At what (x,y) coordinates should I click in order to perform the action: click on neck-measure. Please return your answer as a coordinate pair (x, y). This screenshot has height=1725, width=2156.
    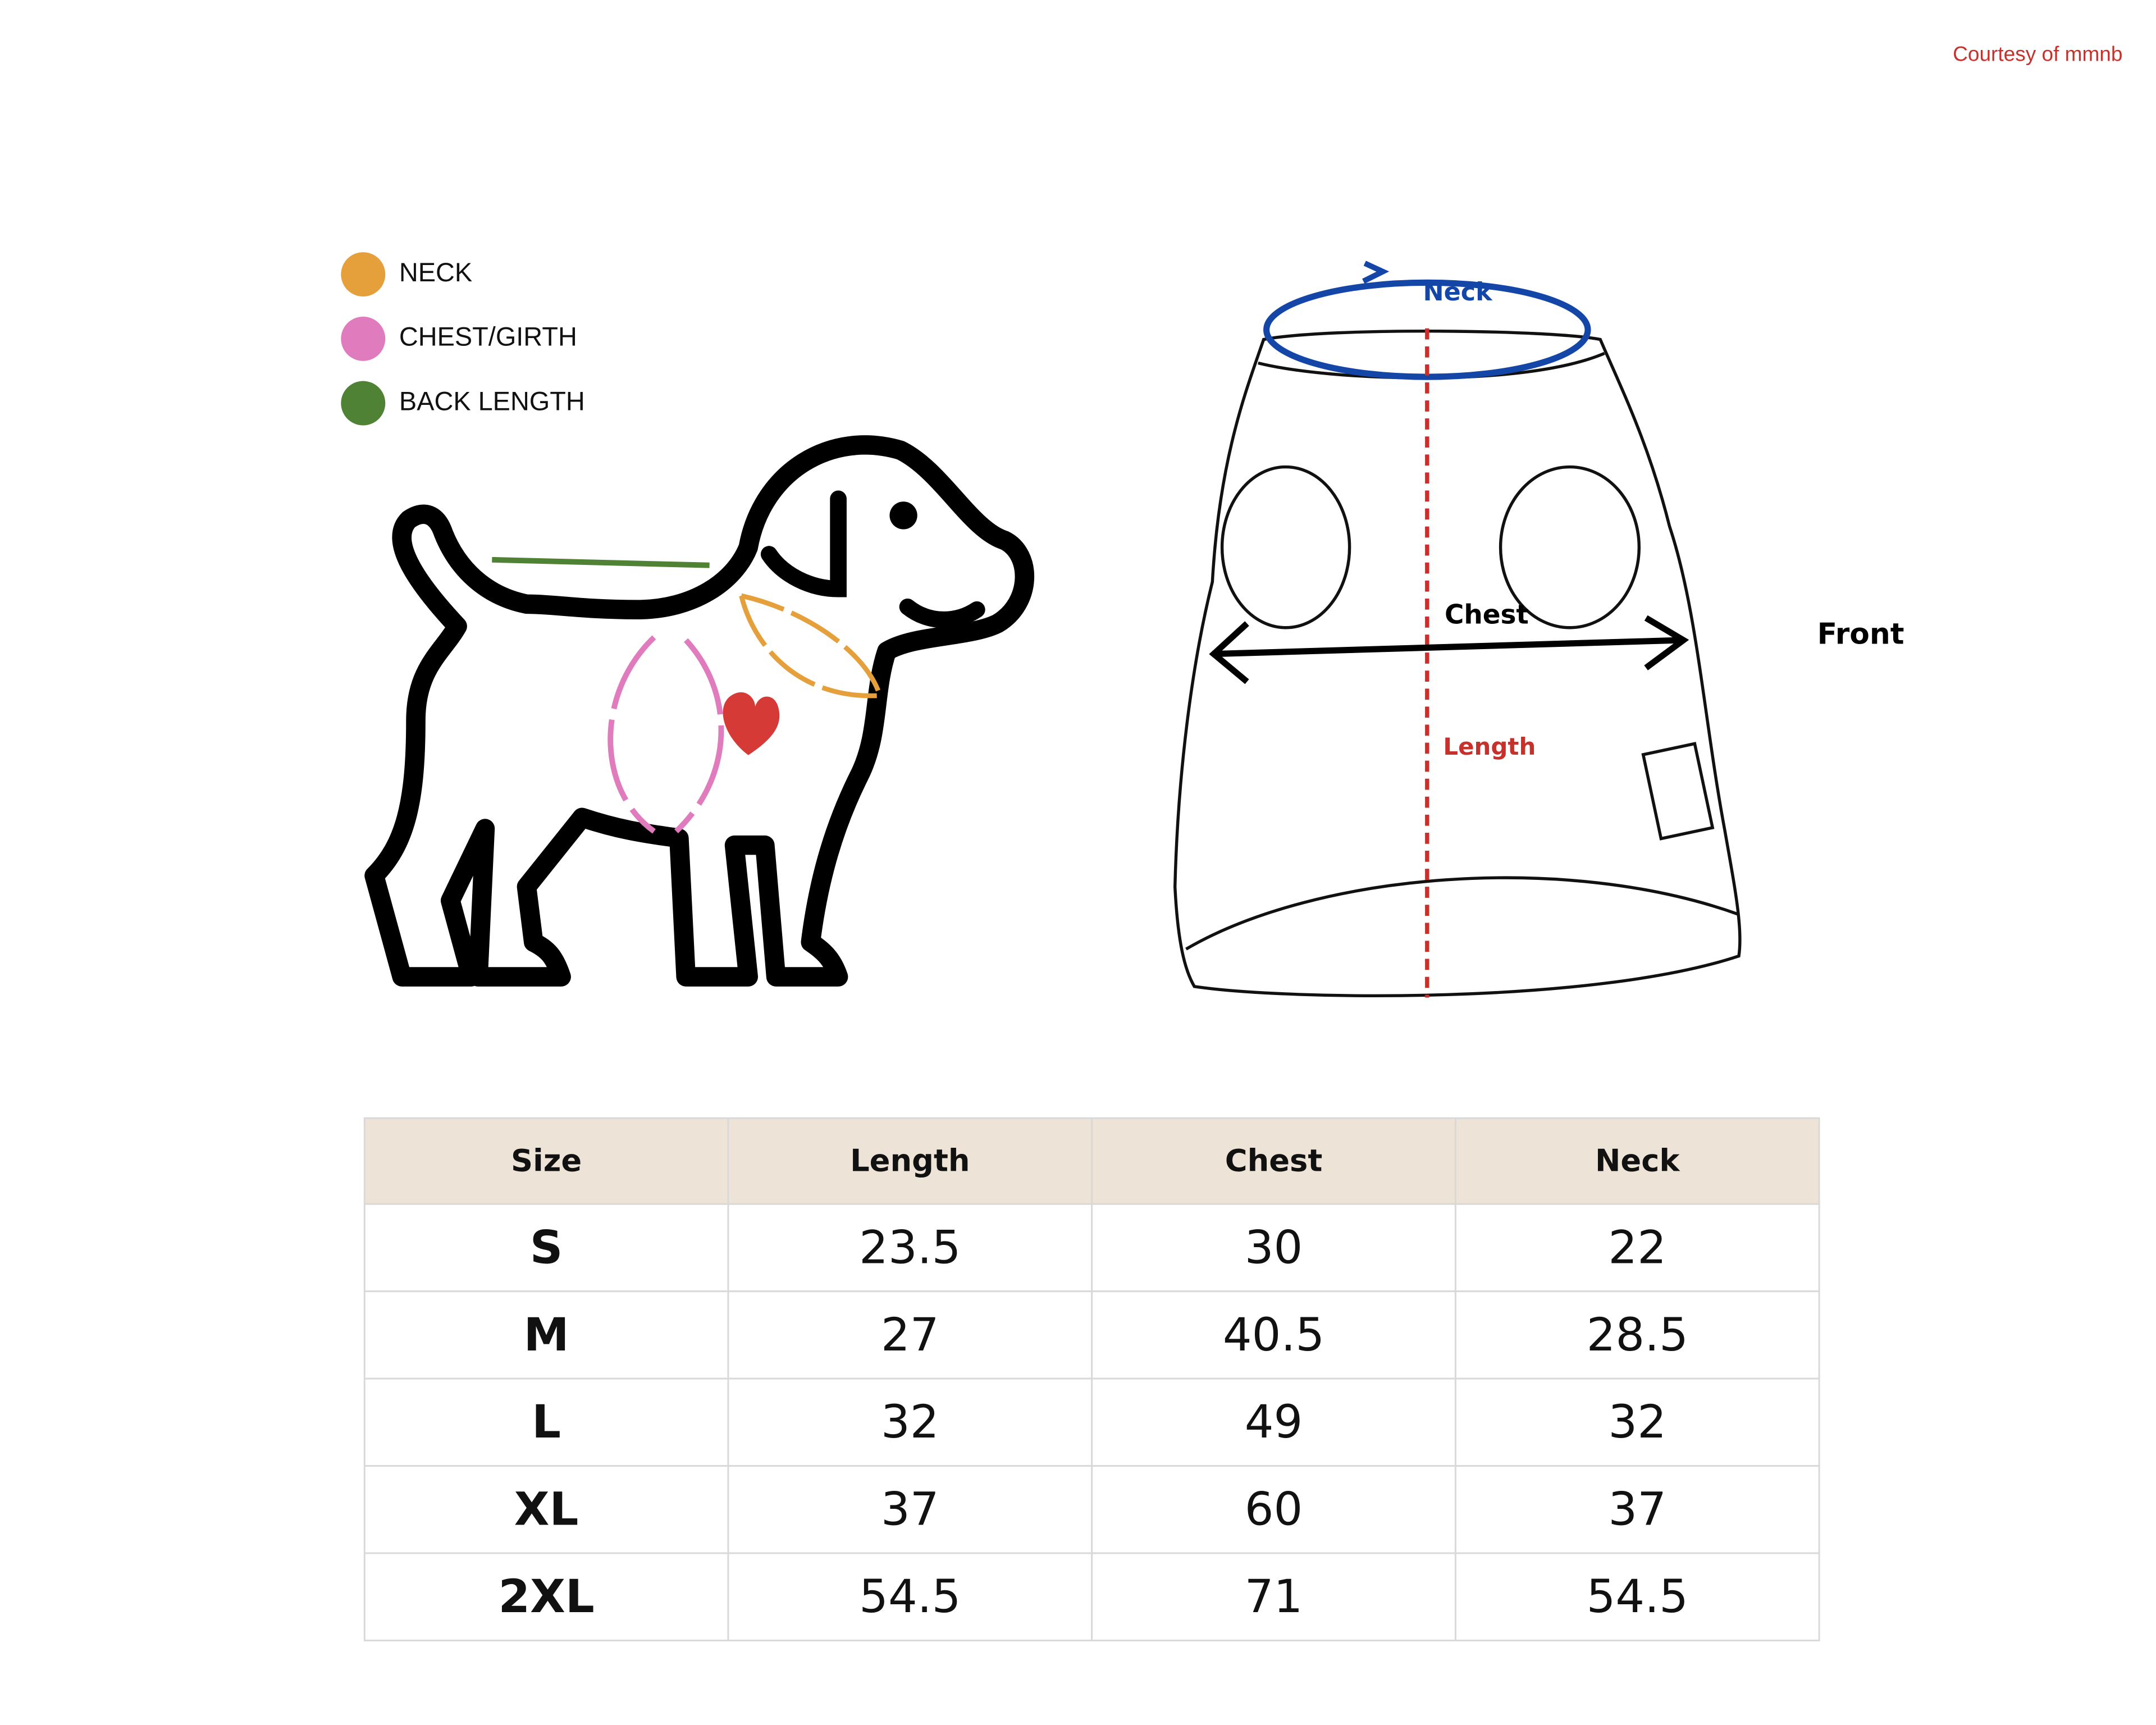
    Looking at the image, I should click on (1427, 329).